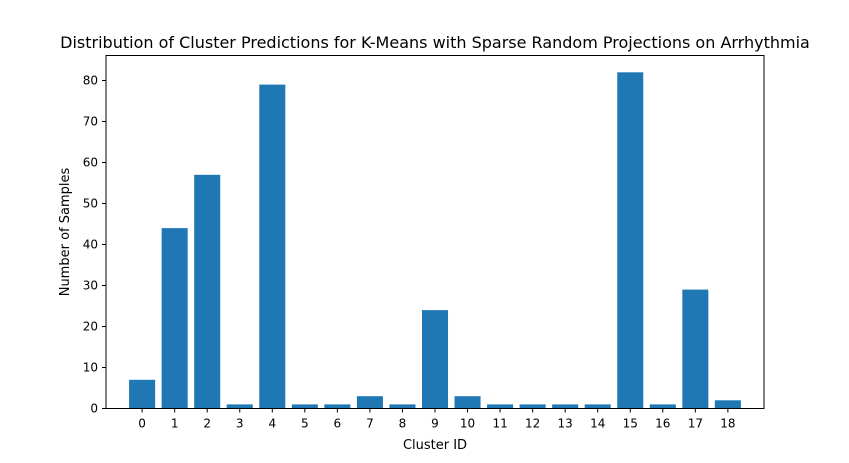 Image resolution: width=849 pixels, height=463 pixels. Describe the element at coordinates (565, 424) in the screenshot. I see `x-tick-label: 13` at that location.